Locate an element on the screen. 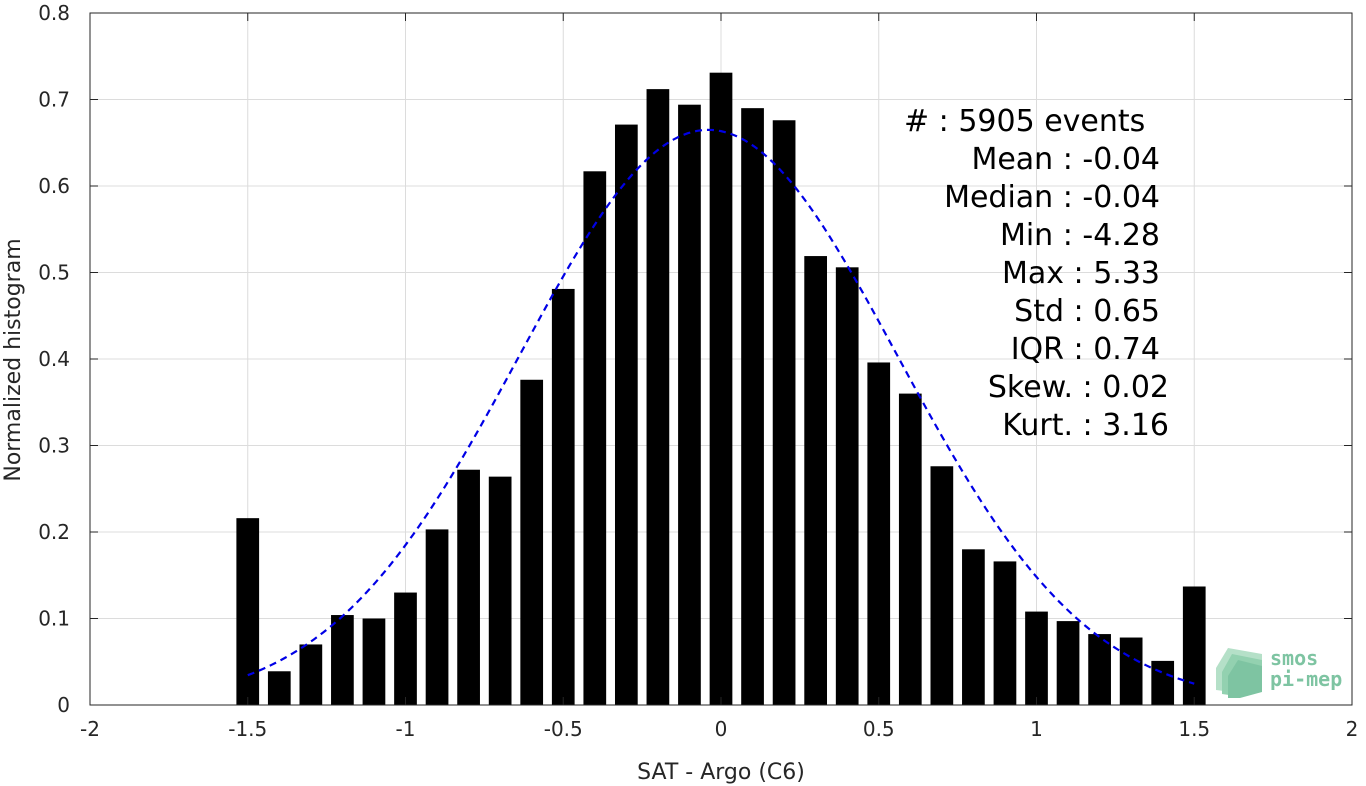  y-tick-label: 0.1 is located at coordinates (54, 619).